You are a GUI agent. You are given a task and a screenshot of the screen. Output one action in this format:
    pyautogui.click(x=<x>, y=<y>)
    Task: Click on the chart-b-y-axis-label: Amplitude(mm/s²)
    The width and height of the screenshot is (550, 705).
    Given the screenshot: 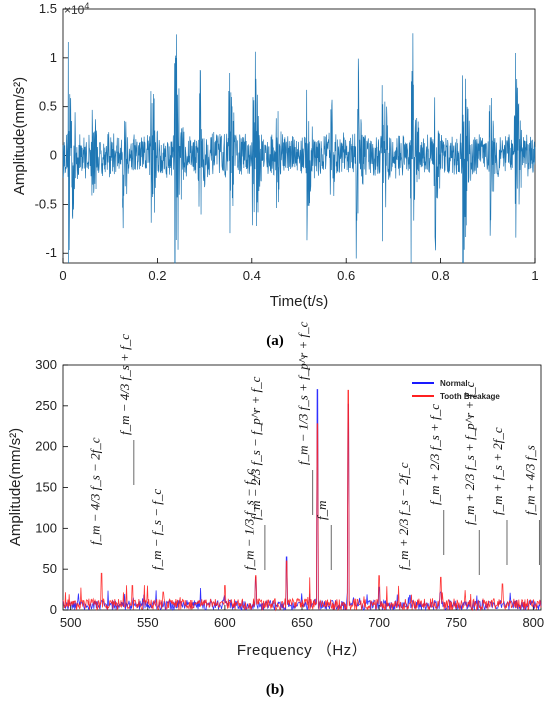 What is the action you would take?
    pyautogui.click(x=15, y=487)
    